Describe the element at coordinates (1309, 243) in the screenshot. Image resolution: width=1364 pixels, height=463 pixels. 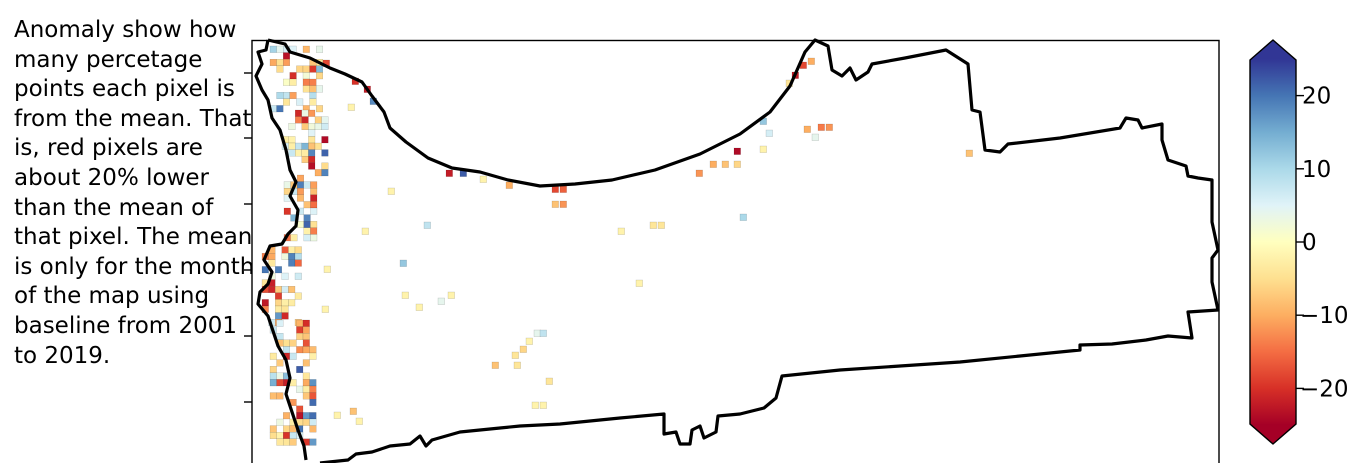
I see `colorbar-tick-label: 0` at that location.